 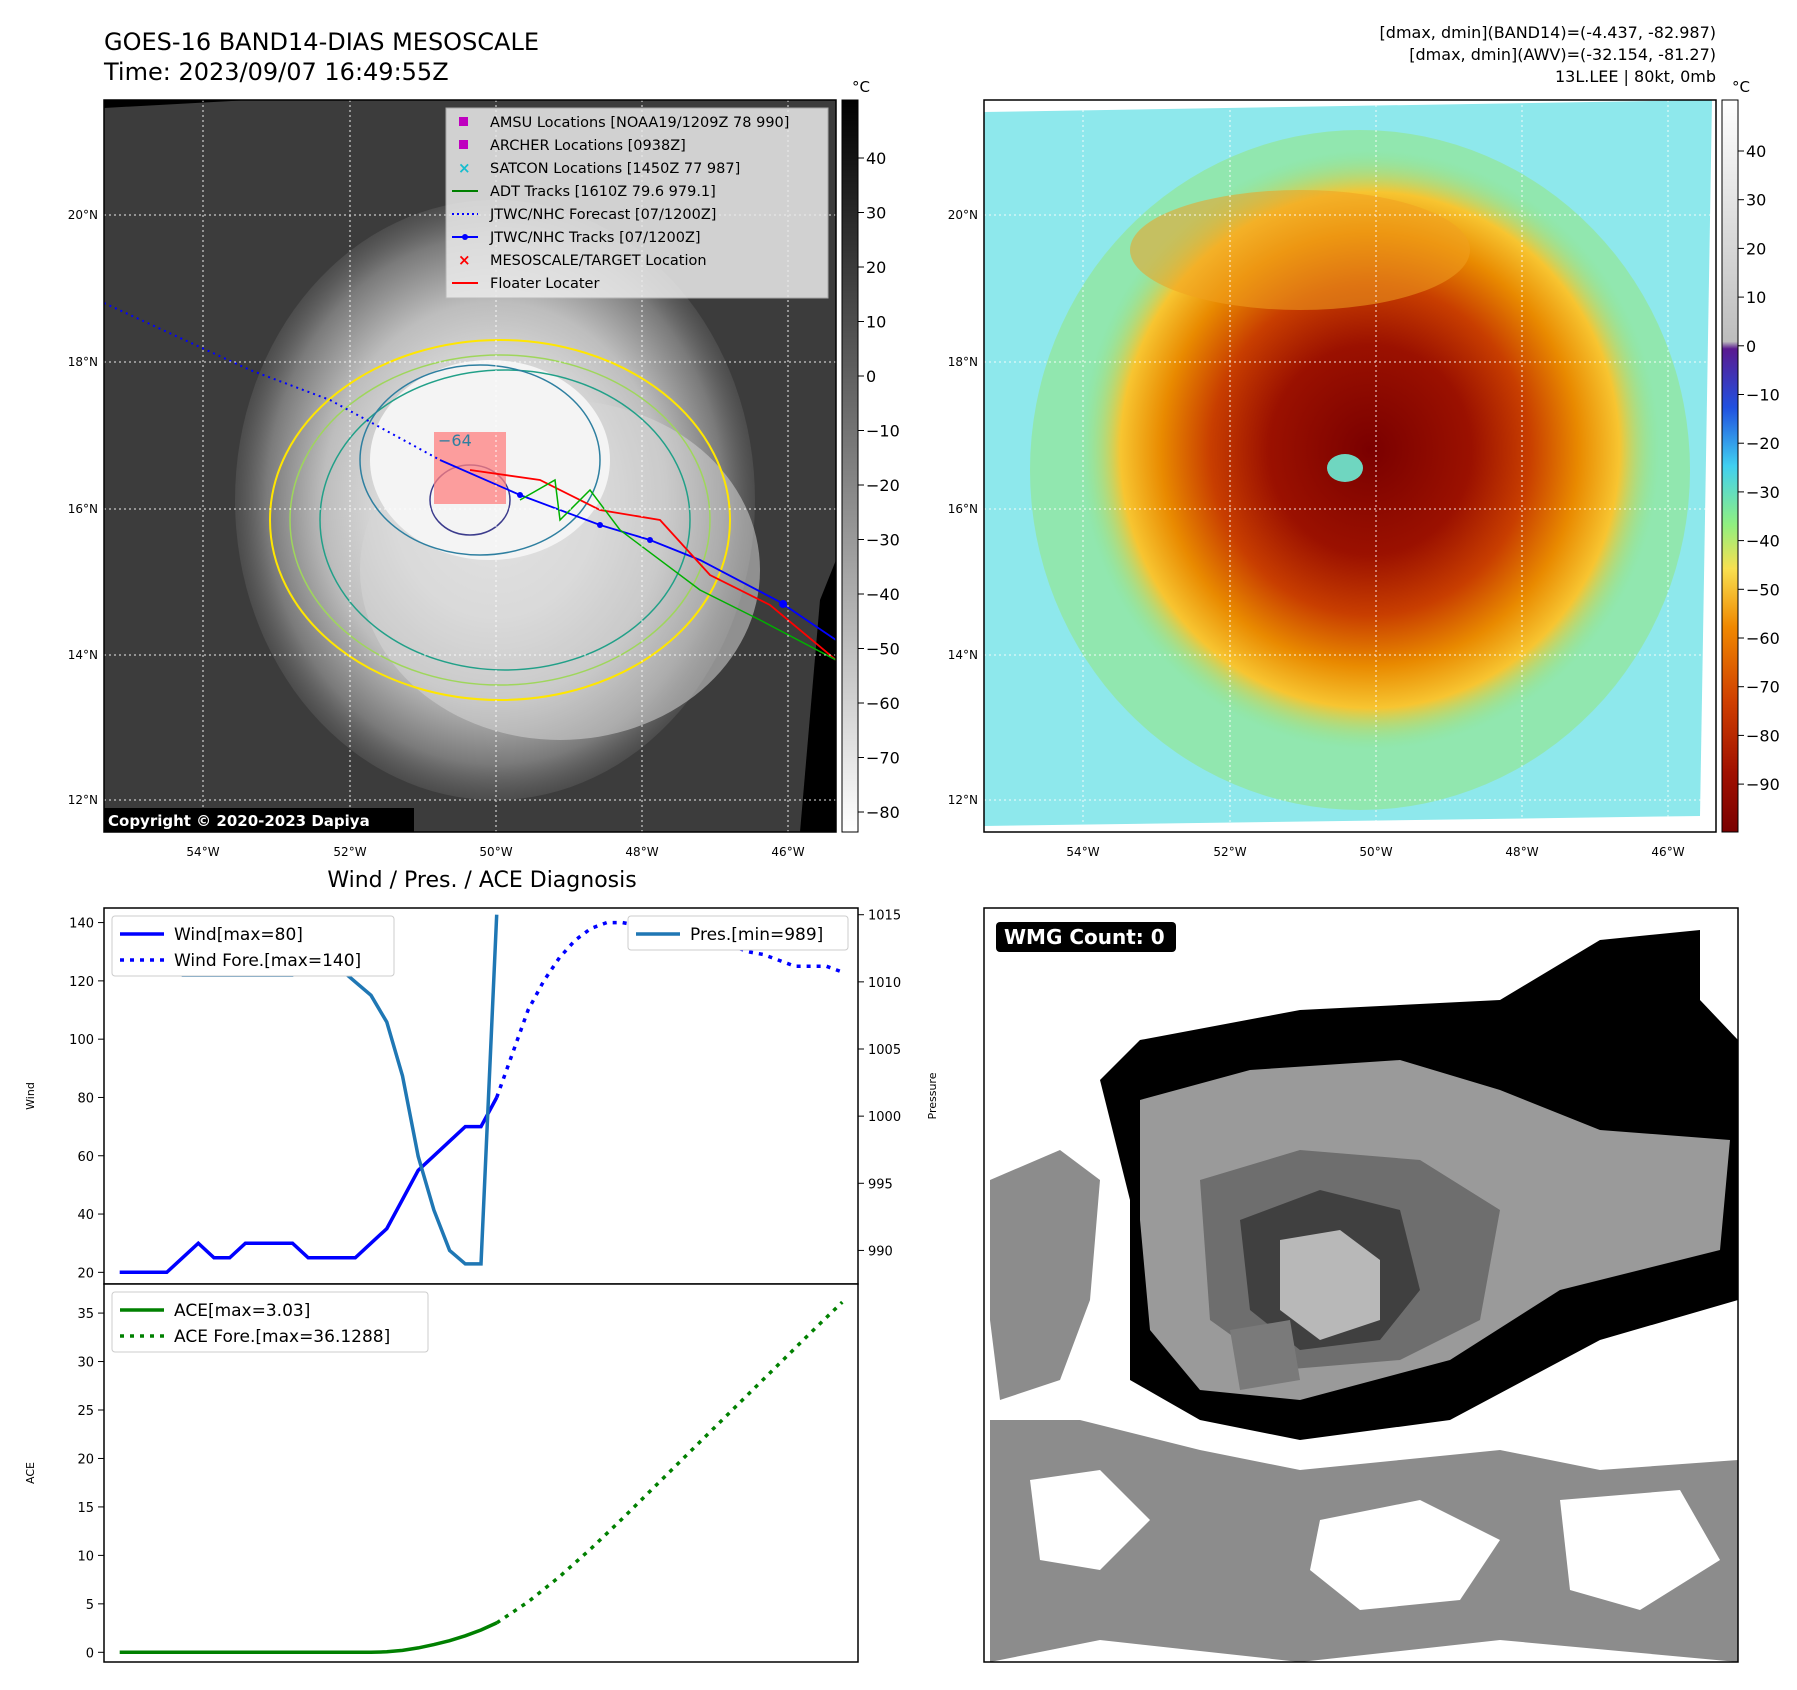 I want to click on y-tick-label: 80, so click(x=85, y=1098).